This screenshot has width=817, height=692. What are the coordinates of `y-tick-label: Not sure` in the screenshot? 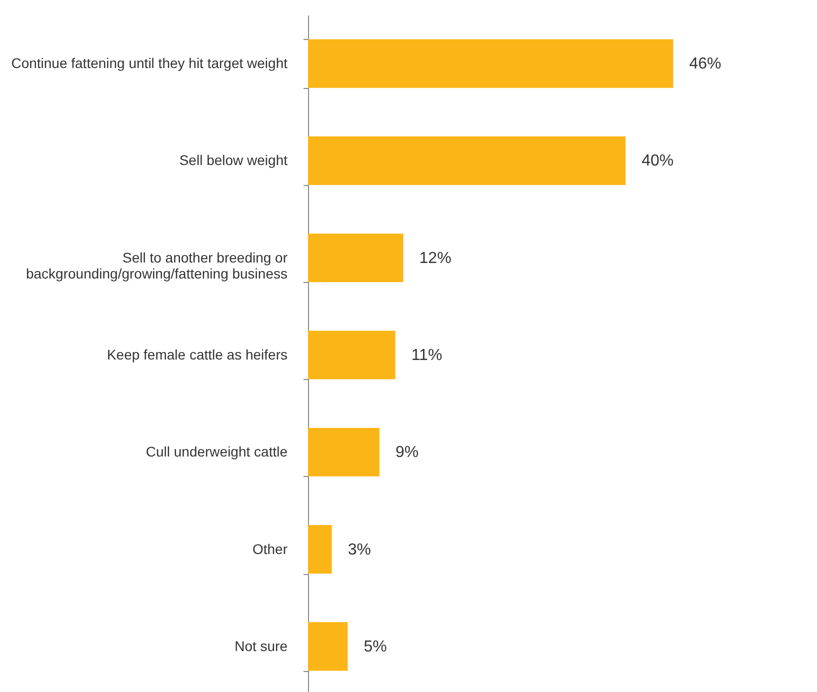 It's located at (261, 646).